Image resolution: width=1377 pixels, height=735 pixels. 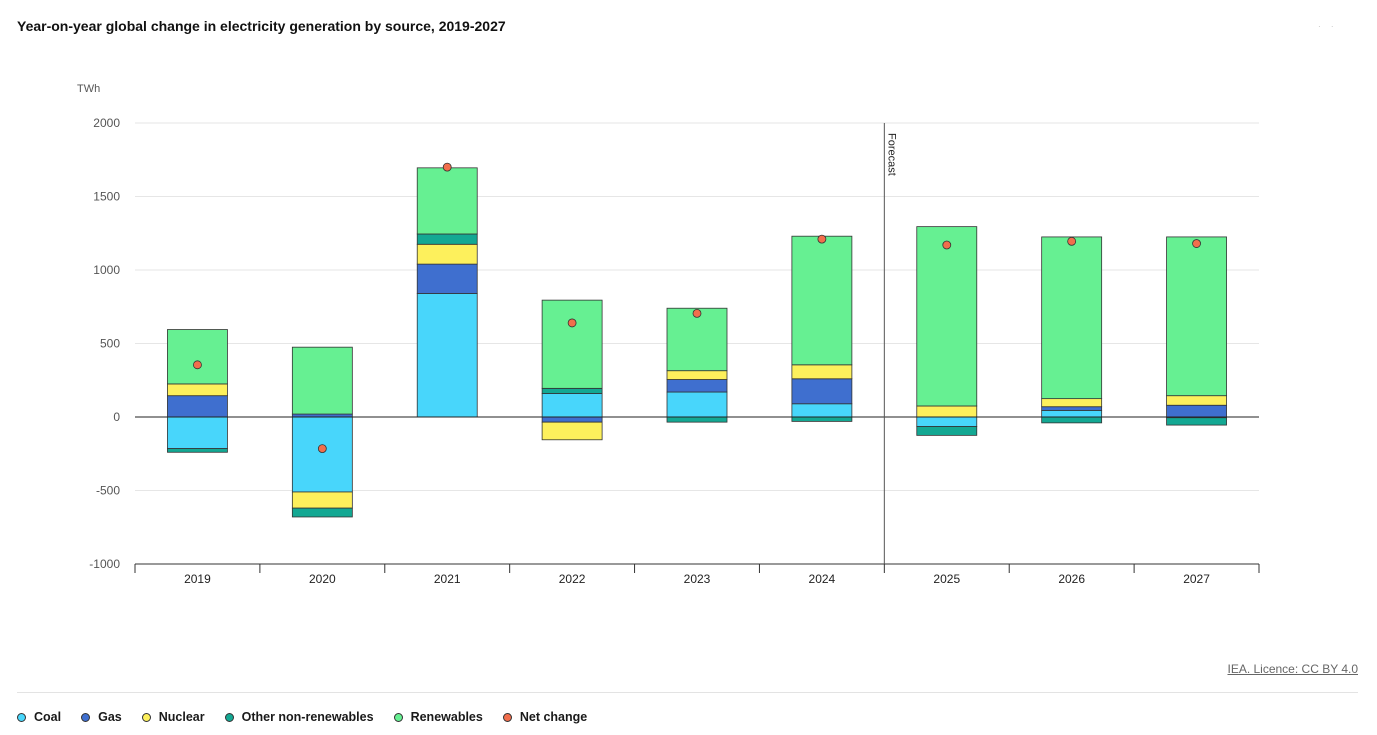 I want to click on y-tick-label: 2000, so click(x=106, y=123).